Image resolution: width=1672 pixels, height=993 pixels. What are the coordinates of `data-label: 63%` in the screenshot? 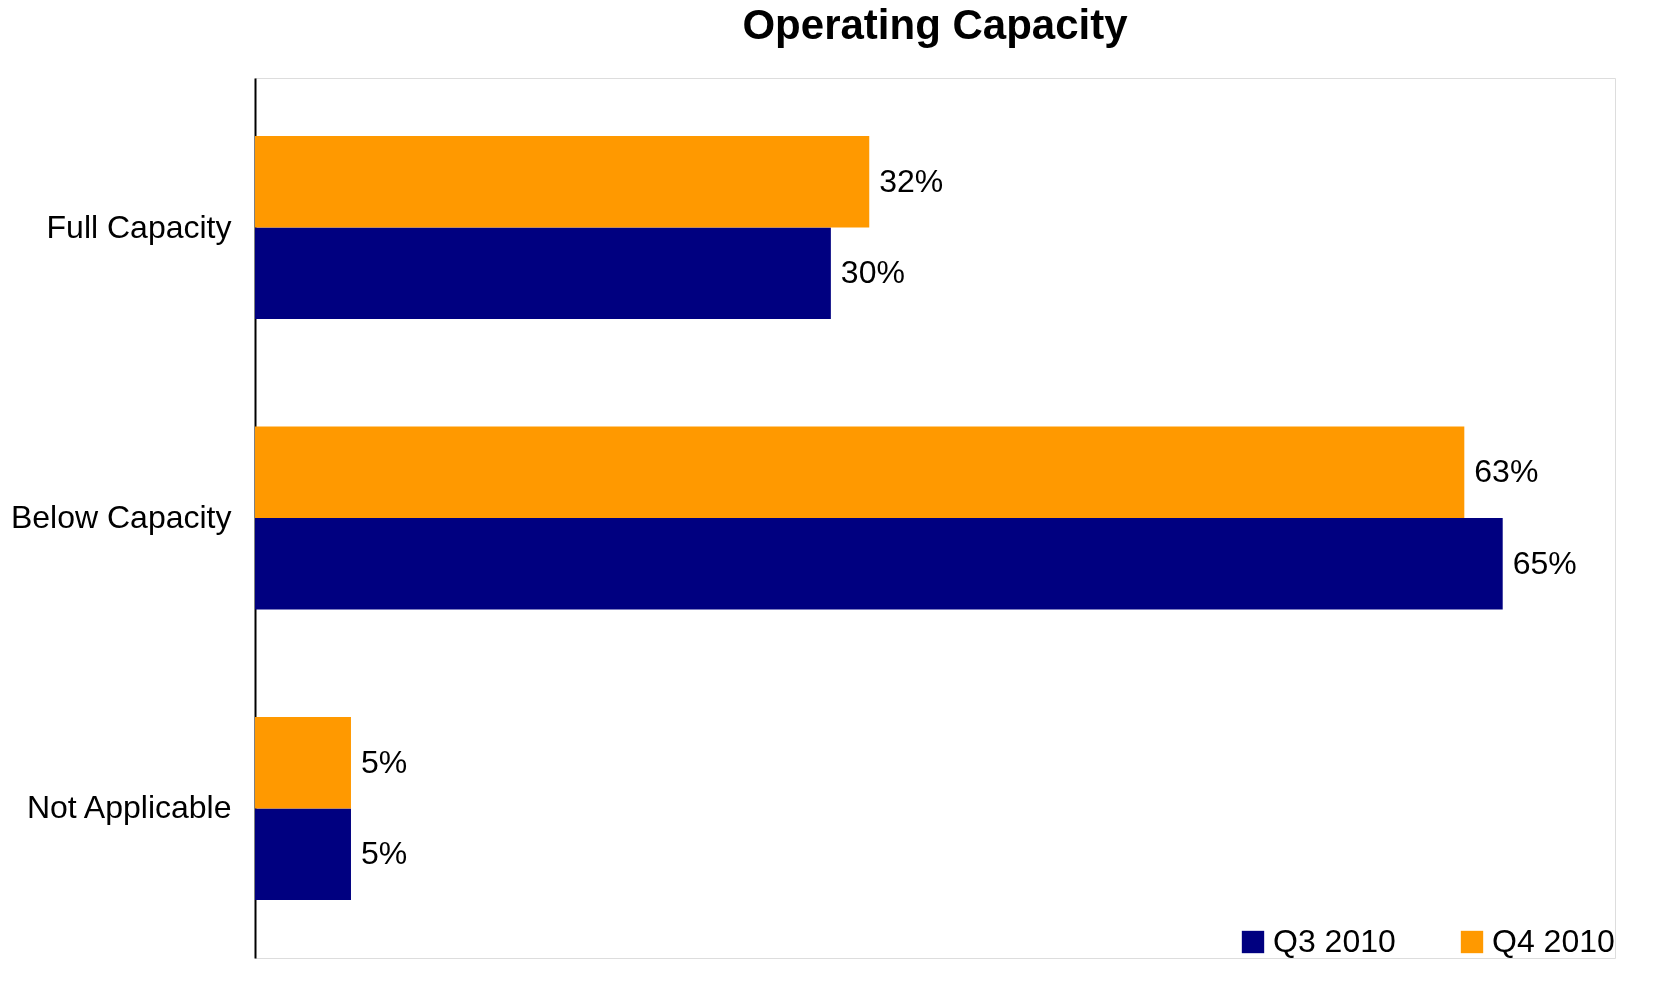 It's located at (1506, 471).